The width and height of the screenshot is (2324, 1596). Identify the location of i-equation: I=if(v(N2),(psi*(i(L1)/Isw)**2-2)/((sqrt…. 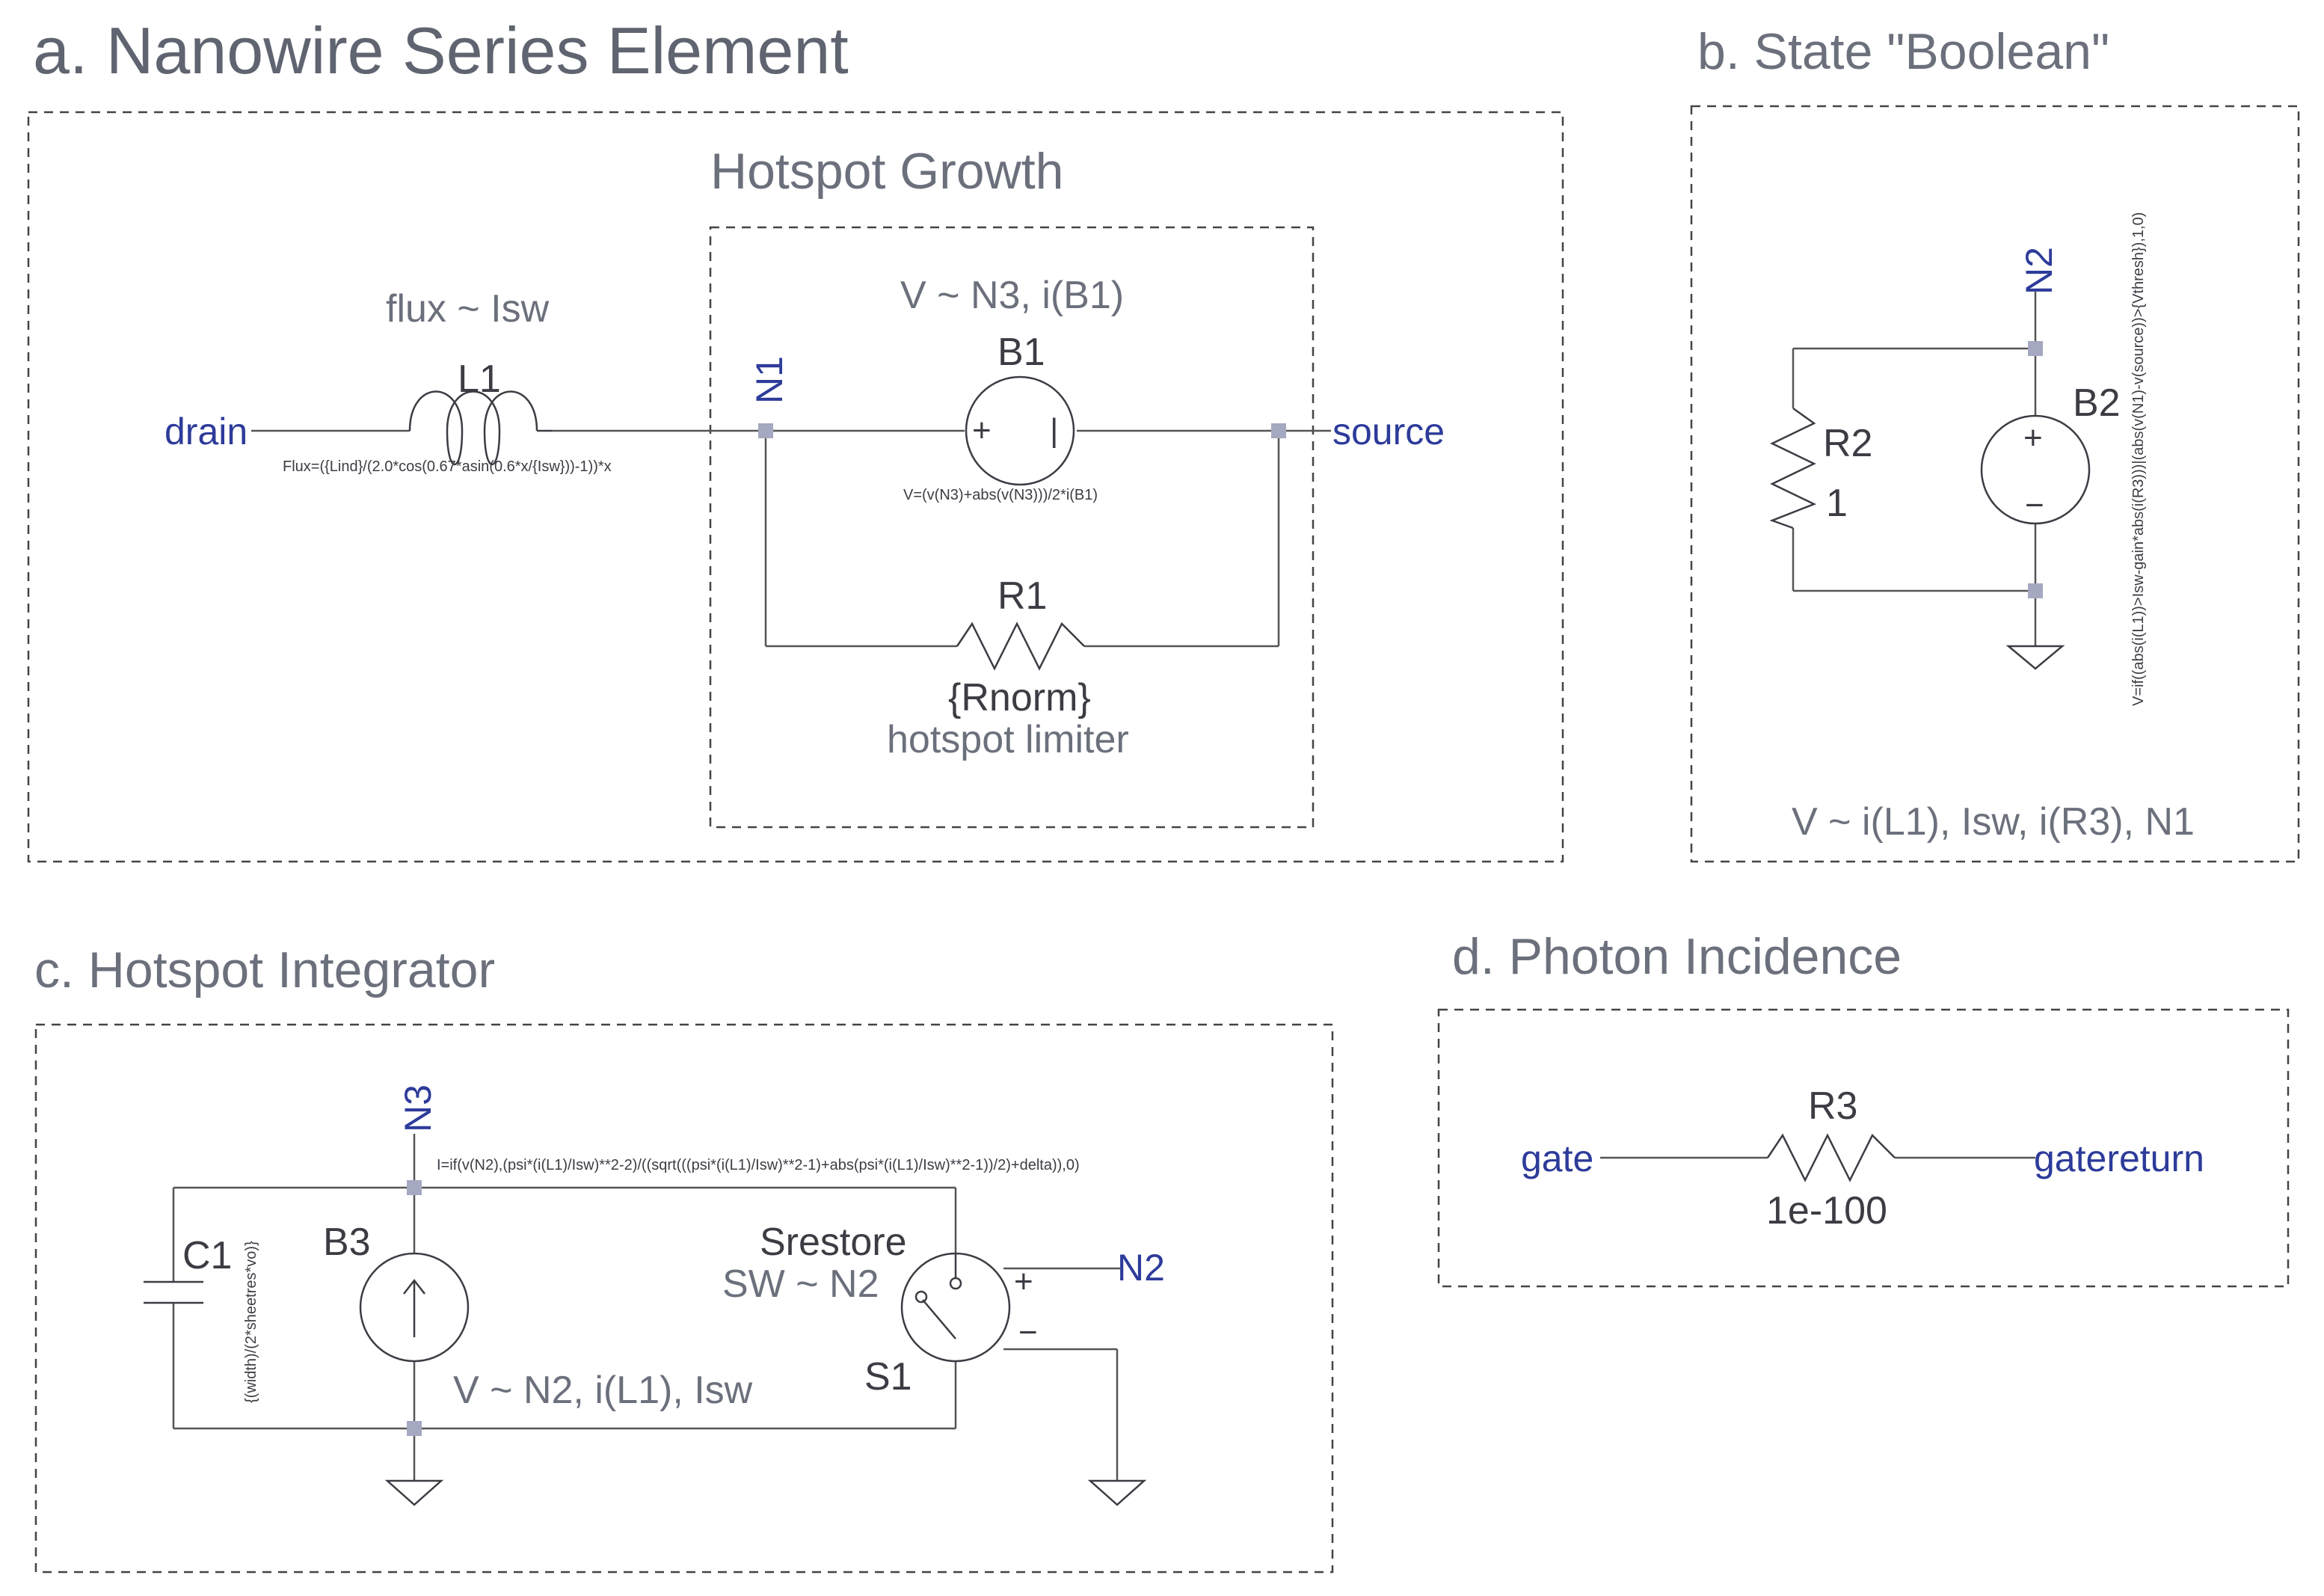
(758, 1165).